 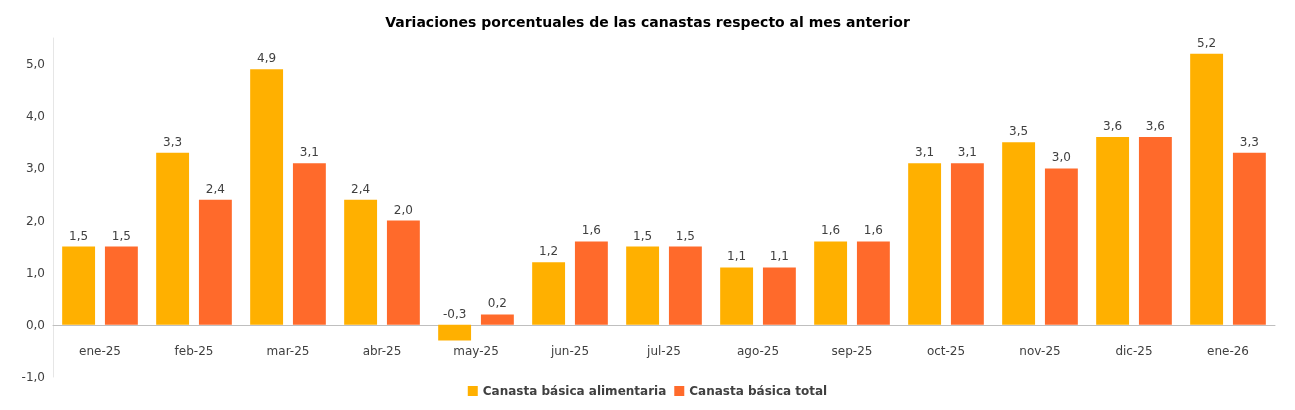 I want to click on x-tick-label: nov-25, so click(x=1040, y=350).